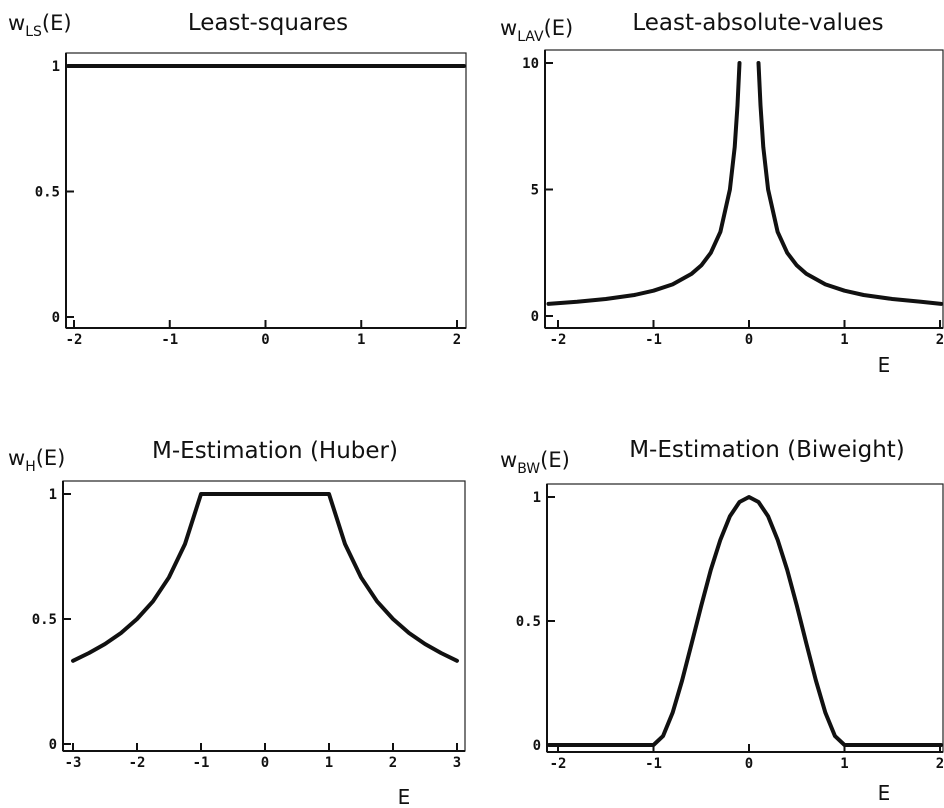 This screenshot has height=808, width=944. What do you see at coordinates (530, 64) in the screenshot?
I see `y-tick-label: 10` at bounding box center [530, 64].